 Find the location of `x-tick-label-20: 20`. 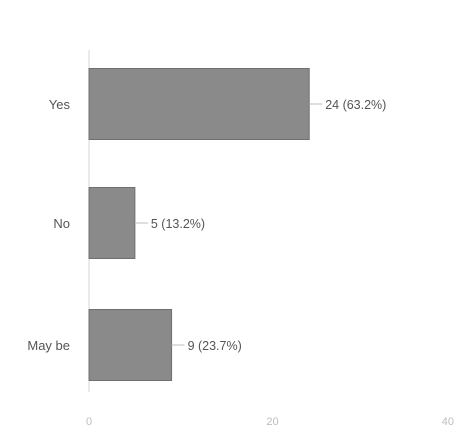

x-tick-label-20: 20 is located at coordinates (272, 422).